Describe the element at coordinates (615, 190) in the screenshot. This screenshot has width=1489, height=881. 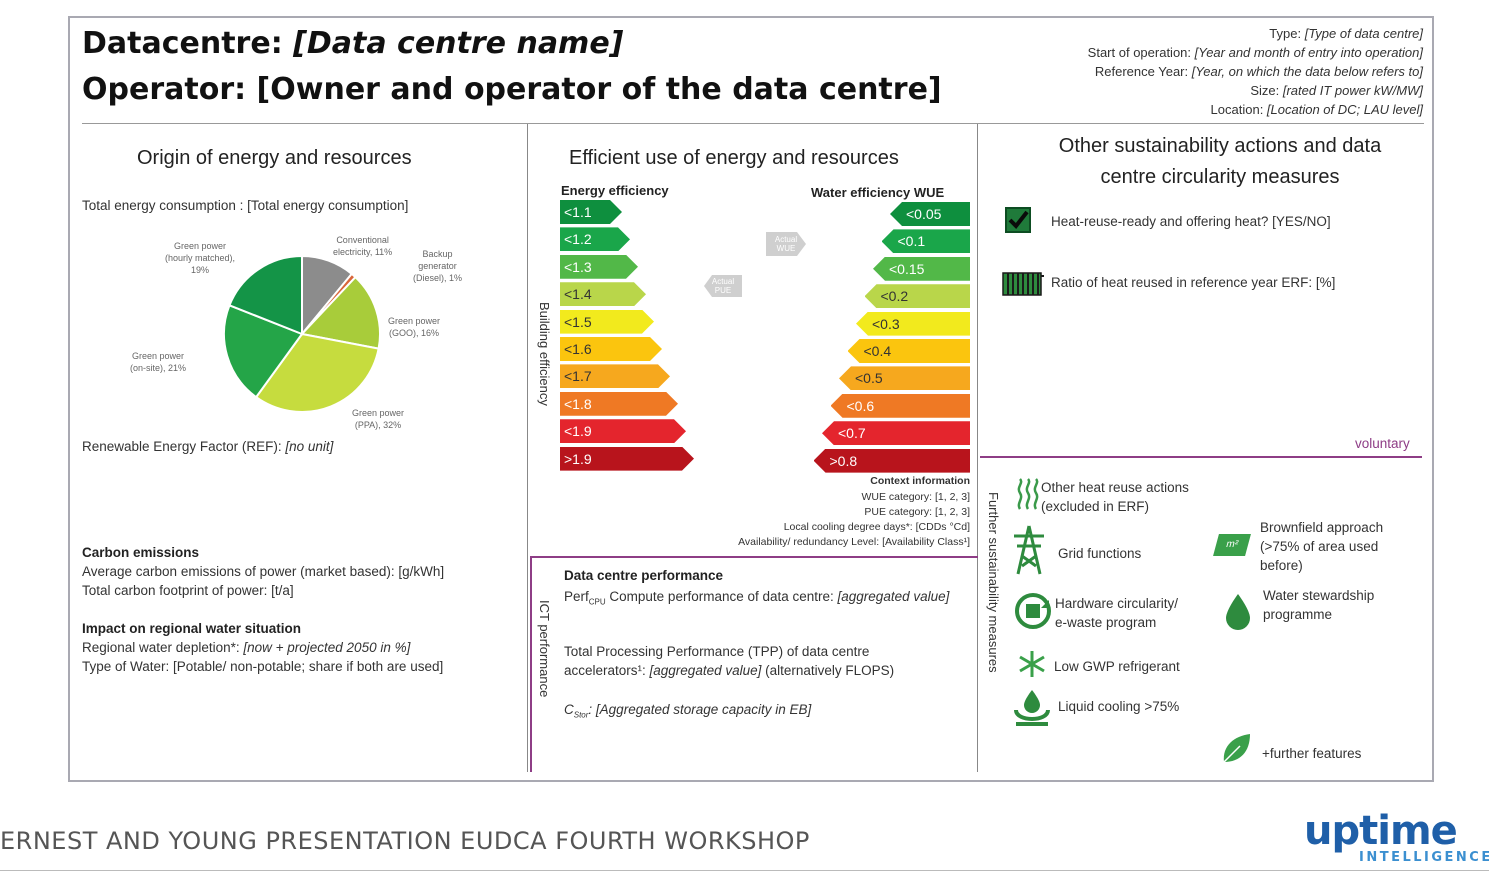
I see `energy-efficiency-label: Energy efficiency` at that location.